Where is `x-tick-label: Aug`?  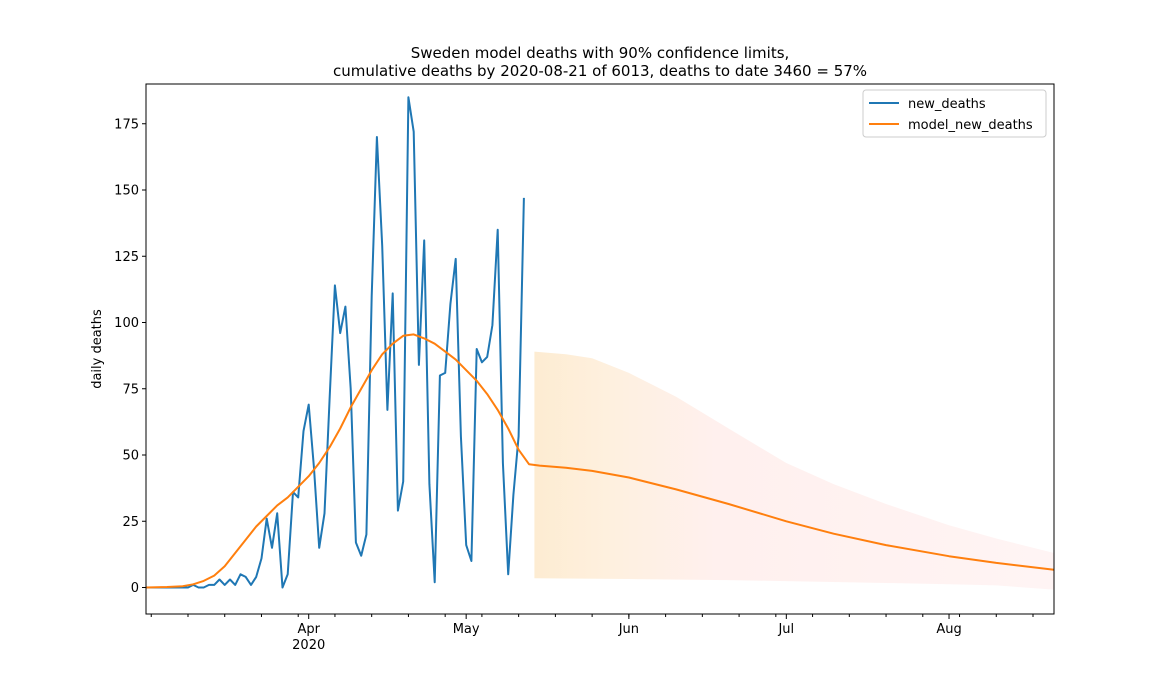 x-tick-label: Aug is located at coordinates (948, 629).